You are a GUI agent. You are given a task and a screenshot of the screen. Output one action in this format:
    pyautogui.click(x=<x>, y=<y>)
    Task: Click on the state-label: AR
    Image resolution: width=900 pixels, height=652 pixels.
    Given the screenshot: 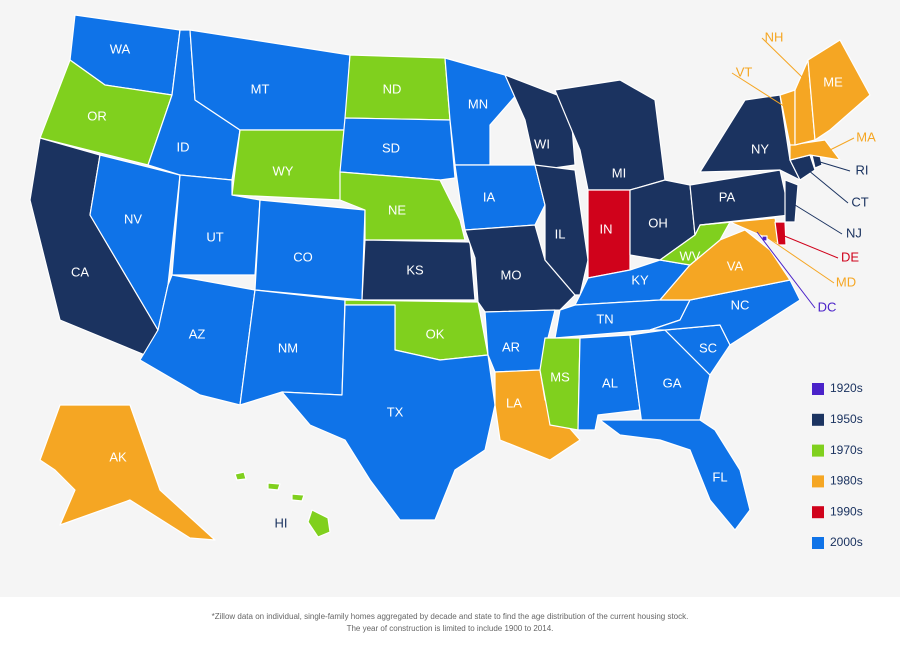 What is the action you would take?
    pyautogui.click(x=511, y=346)
    